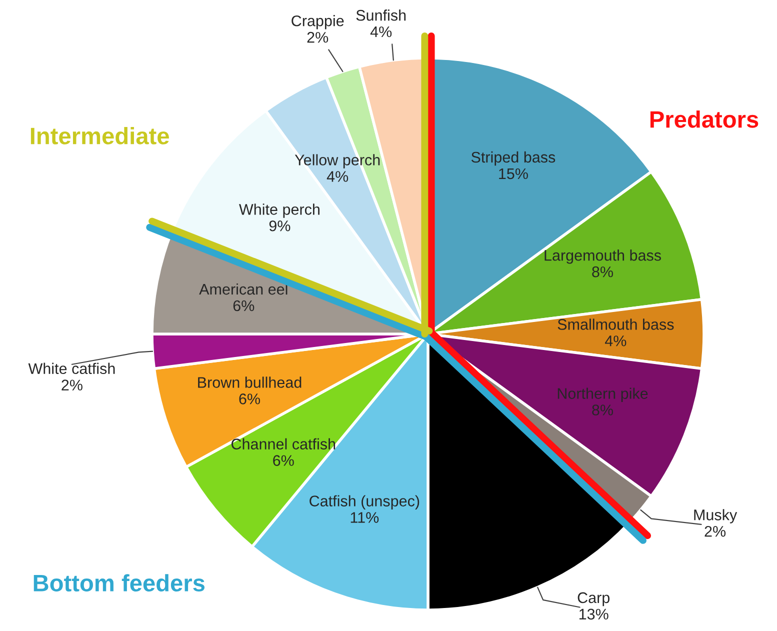  What do you see at coordinates (279, 226) in the screenshot?
I see `data-label: 9%` at bounding box center [279, 226].